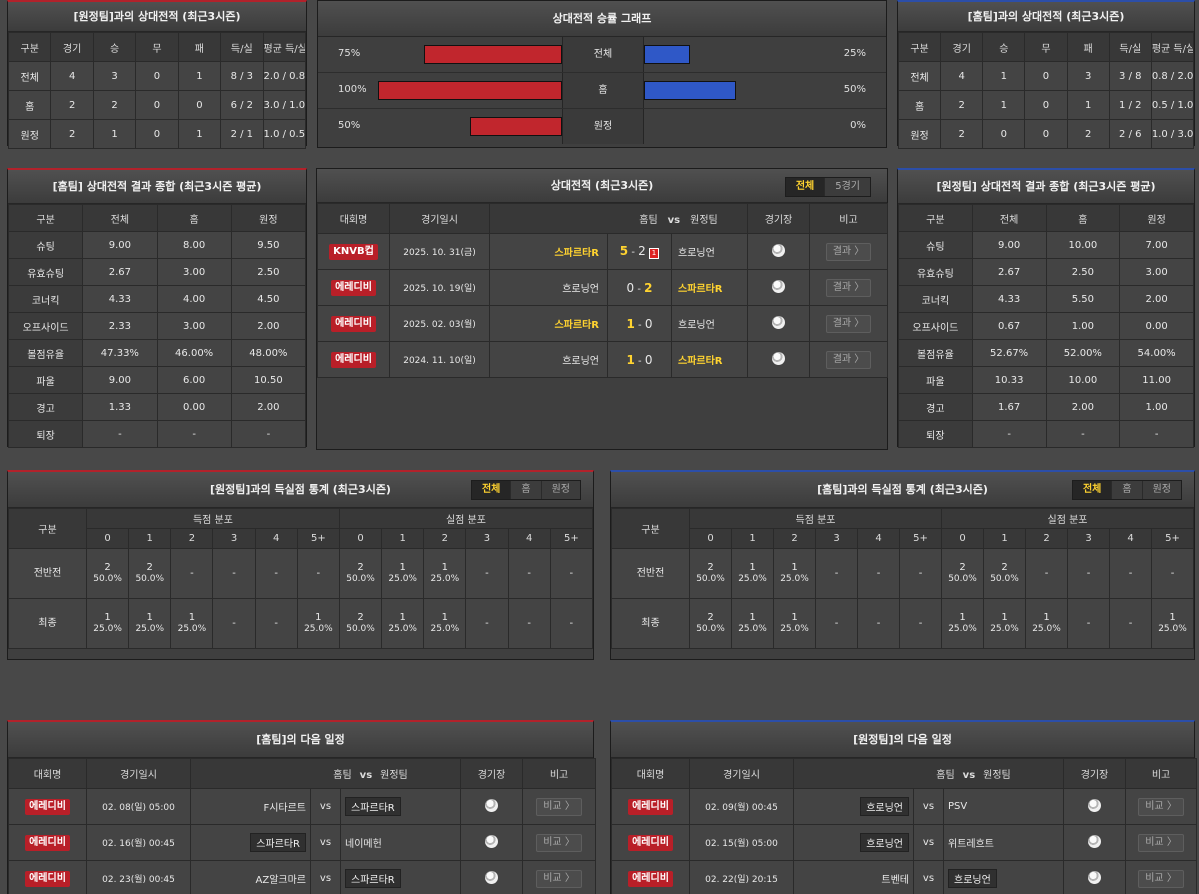  What do you see at coordinates (325, 878) in the screenshot?
I see `vs-label: vs` at bounding box center [325, 878].